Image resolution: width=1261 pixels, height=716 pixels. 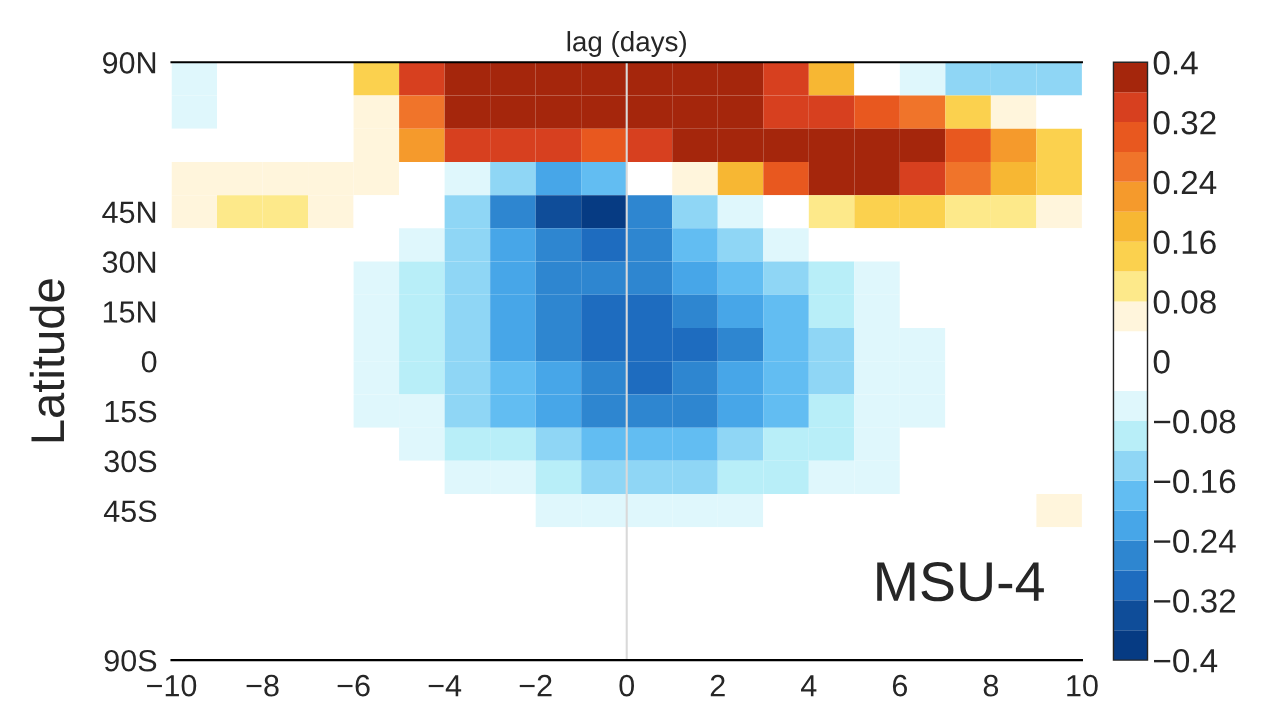 I want to click on color-bar-label: −0.16, so click(x=1195, y=481).